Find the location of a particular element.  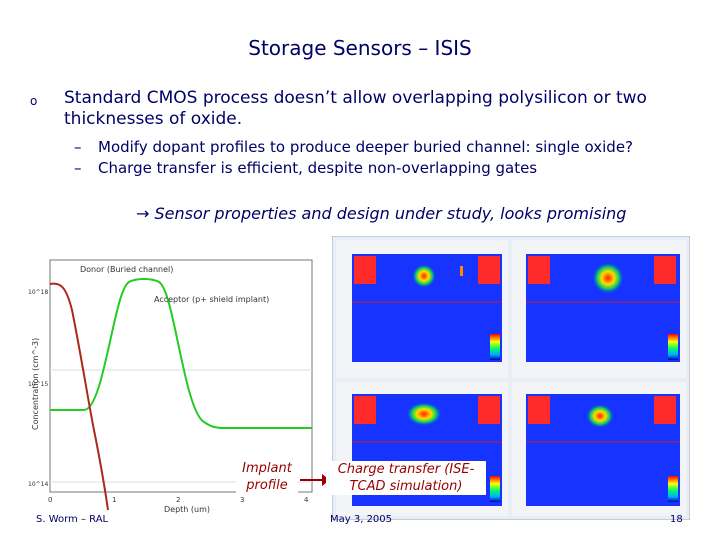

donor-curve is located at coordinates (79, 396).